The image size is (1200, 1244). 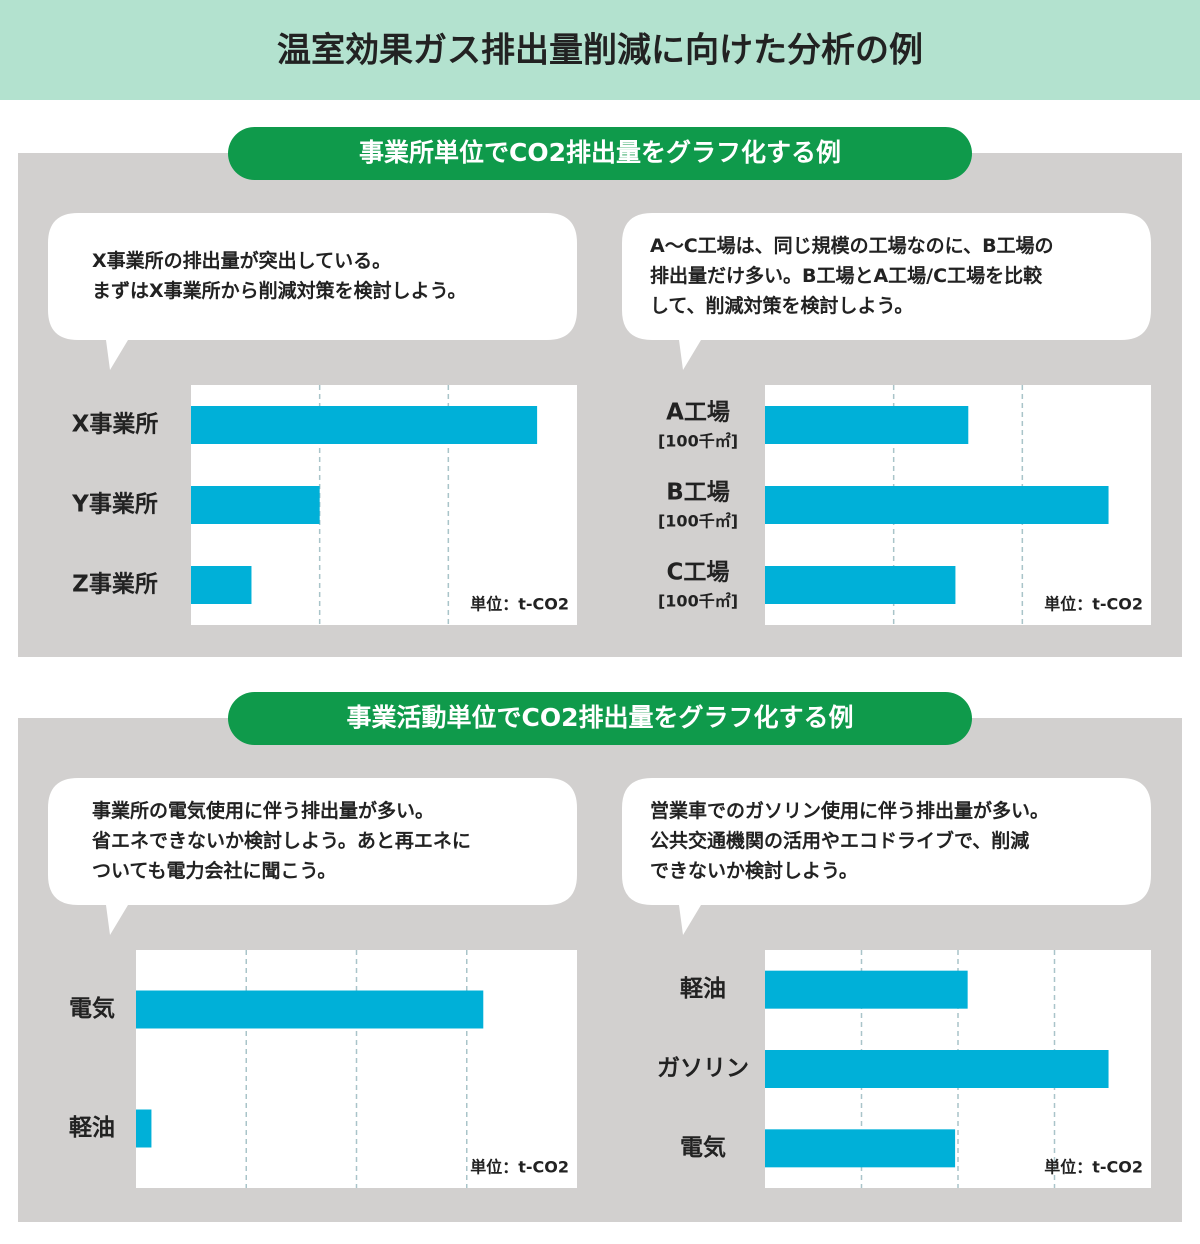 I want to click on comment-line: して、削減対策を検討しよう。, so click(x=781, y=305).